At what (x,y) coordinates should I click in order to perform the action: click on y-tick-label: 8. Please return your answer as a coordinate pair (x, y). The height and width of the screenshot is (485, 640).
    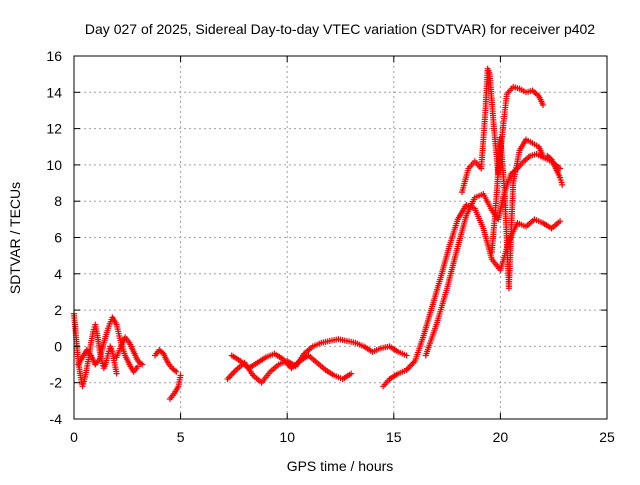
    Looking at the image, I should click on (58, 201).